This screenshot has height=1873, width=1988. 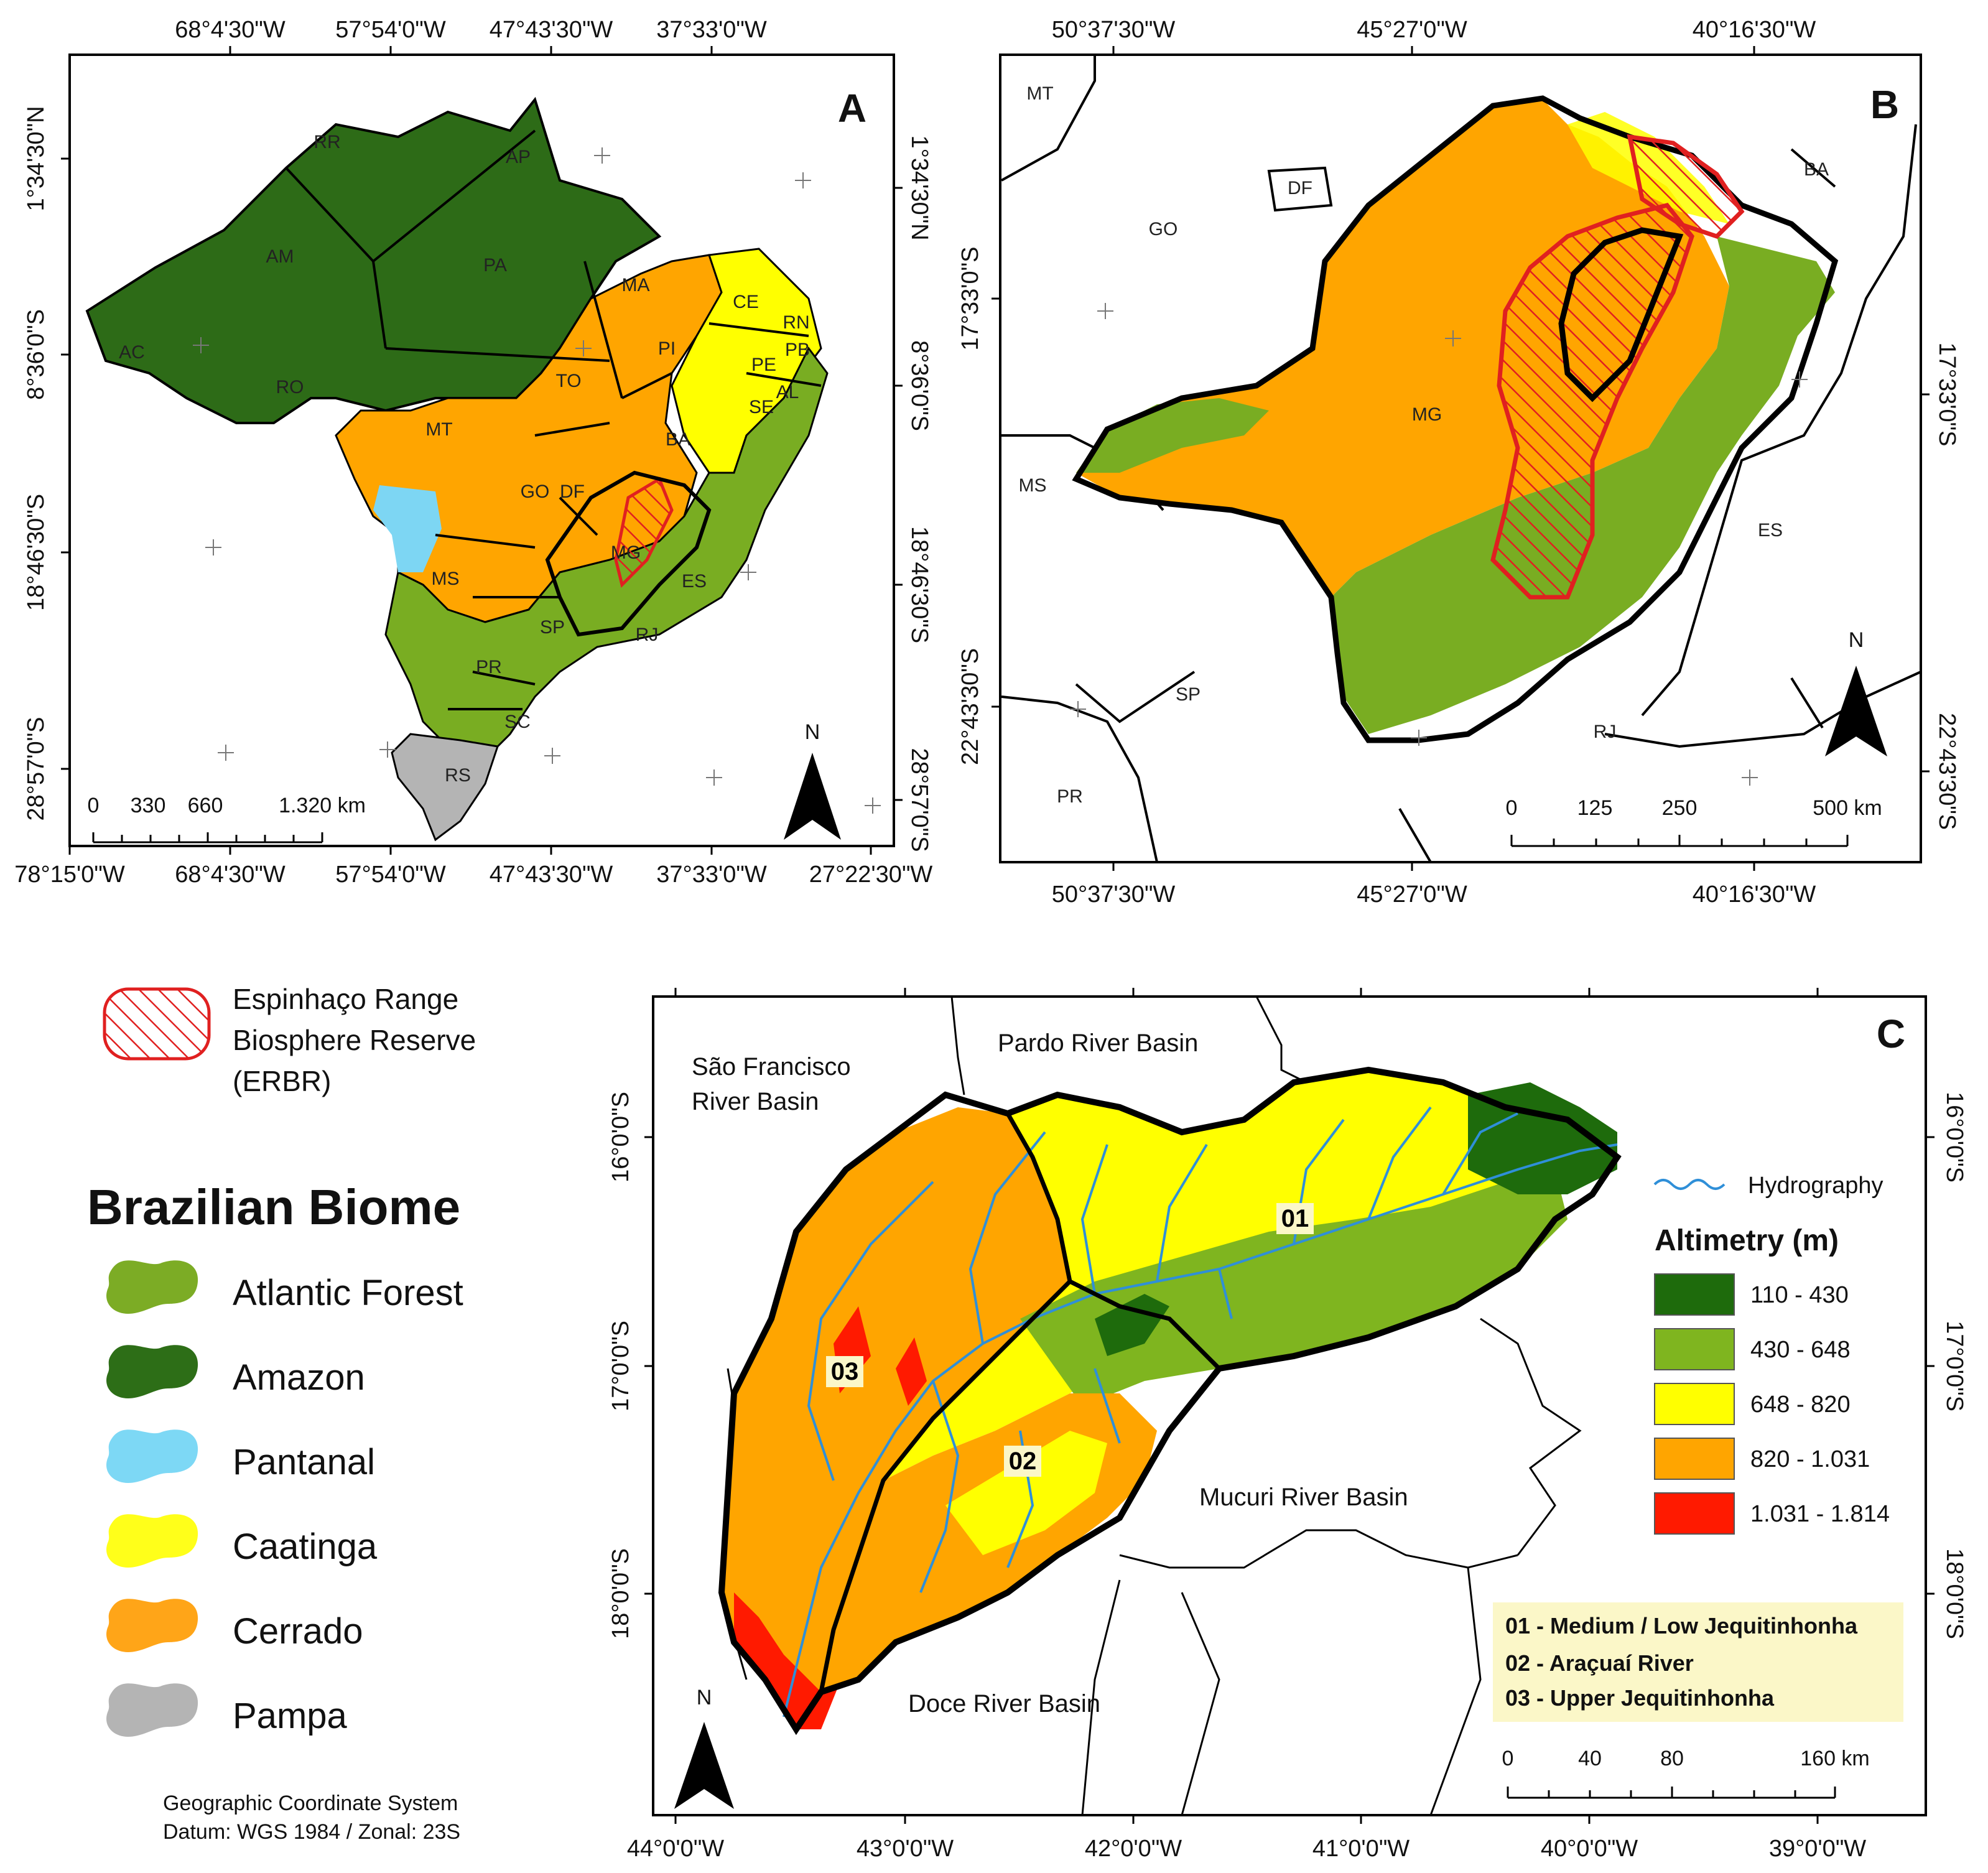 What do you see at coordinates (132, 352) in the screenshot?
I see `state-label: AC` at bounding box center [132, 352].